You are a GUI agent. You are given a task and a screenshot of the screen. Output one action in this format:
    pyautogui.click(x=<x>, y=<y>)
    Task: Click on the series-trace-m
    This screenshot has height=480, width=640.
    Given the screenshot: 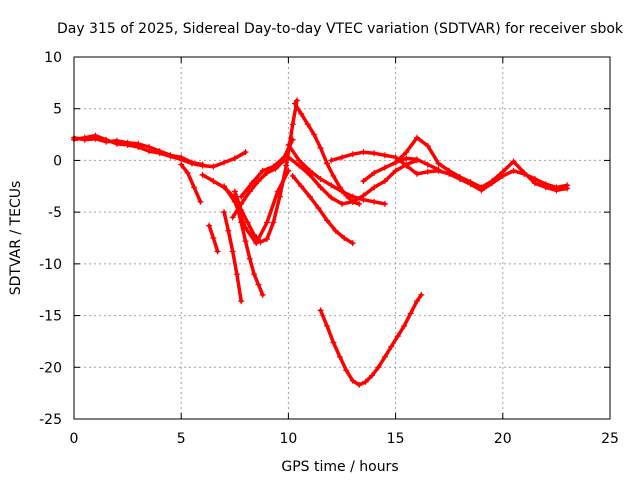 What is the action you would take?
    pyautogui.click(x=322, y=209)
    